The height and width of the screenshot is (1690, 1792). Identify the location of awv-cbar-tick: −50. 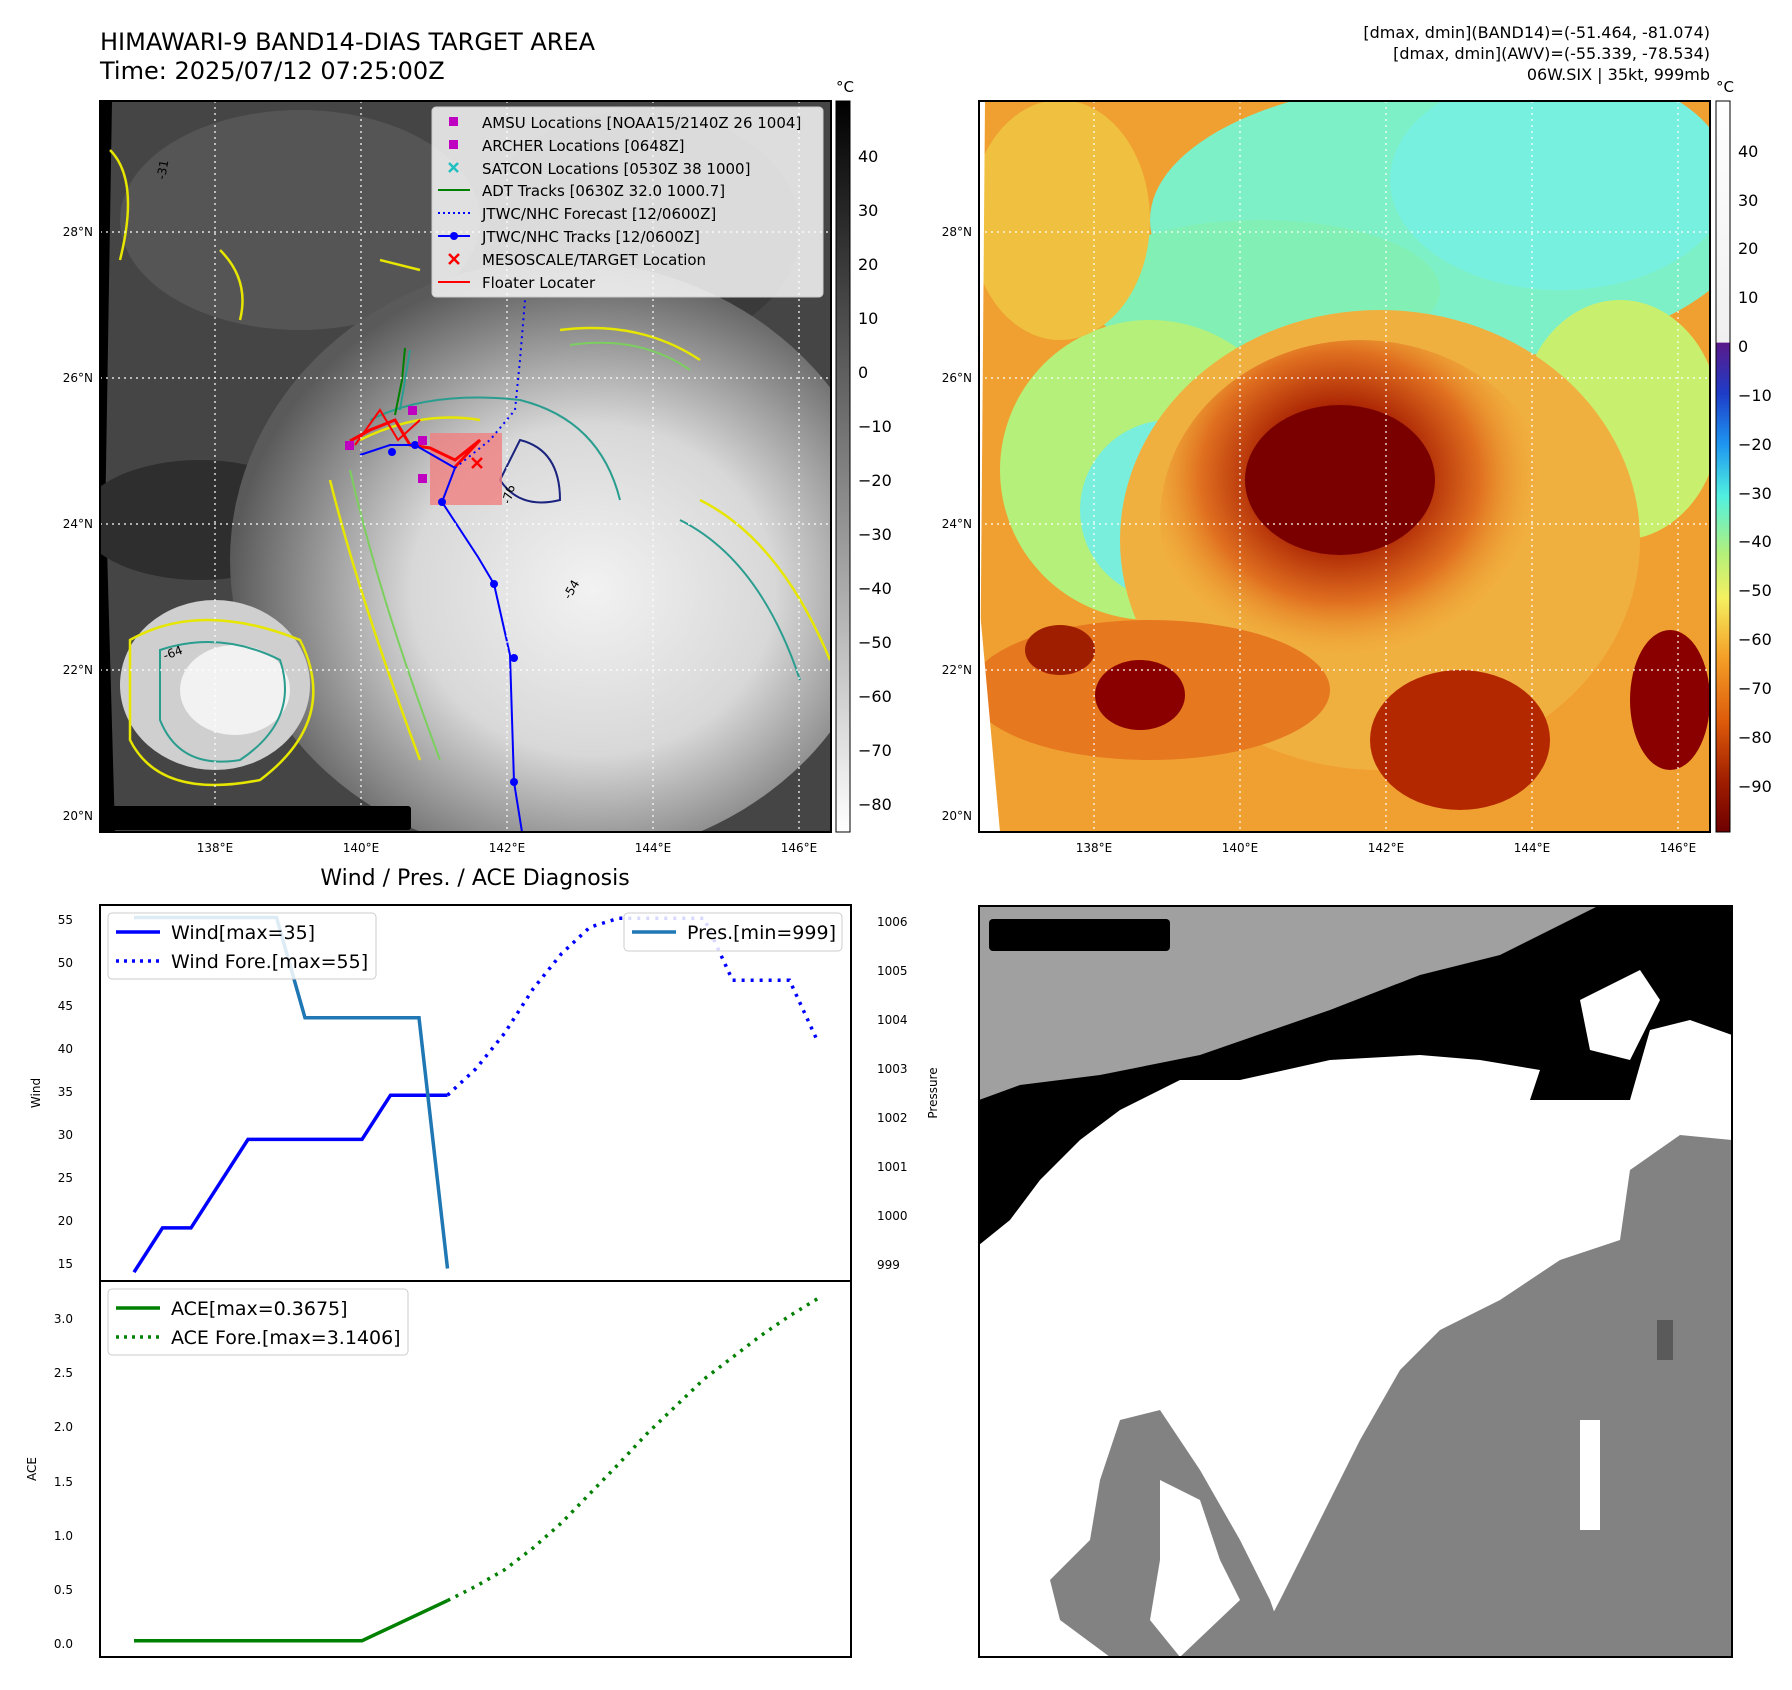
(1755, 590).